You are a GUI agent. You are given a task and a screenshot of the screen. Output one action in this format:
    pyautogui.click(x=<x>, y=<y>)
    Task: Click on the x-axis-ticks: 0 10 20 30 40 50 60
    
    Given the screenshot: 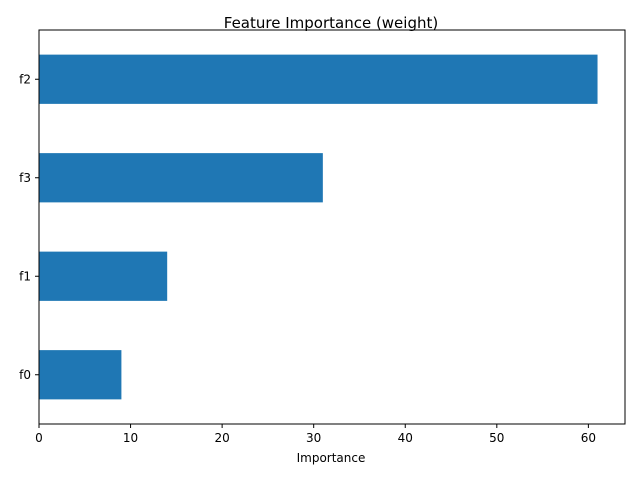 What is the action you would take?
    pyautogui.click(x=315, y=434)
    